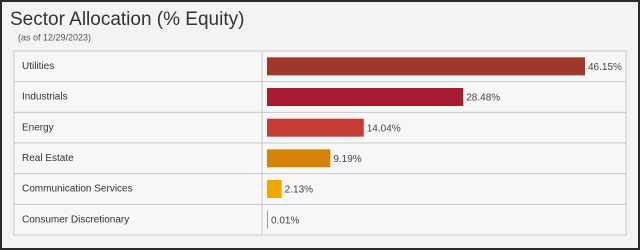 The height and width of the screenshot is (250, 640). Describe the element at coordinates (347, 159) in the screenshot. I see `value-label: 9.19%` at that location.